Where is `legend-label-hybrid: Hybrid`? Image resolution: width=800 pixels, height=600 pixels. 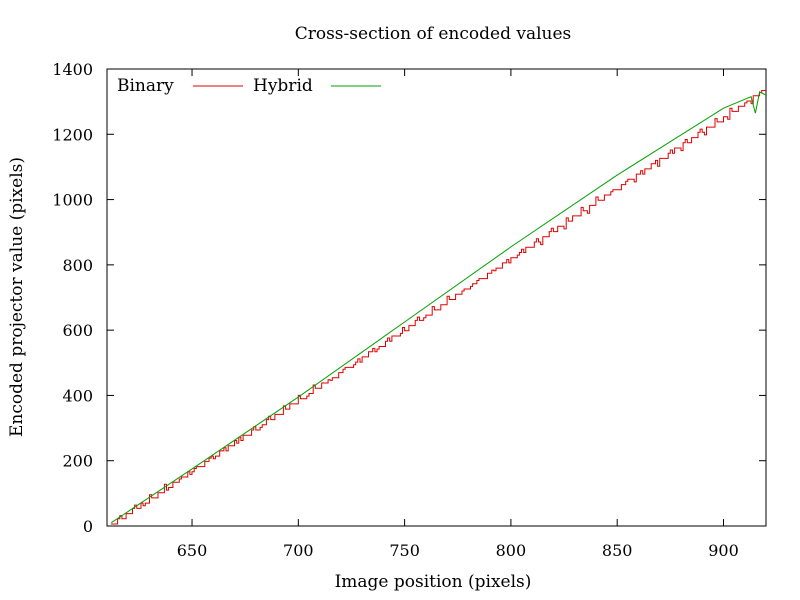 legend-label-hybrid: Hybrid is located at coordinates (283, 86).